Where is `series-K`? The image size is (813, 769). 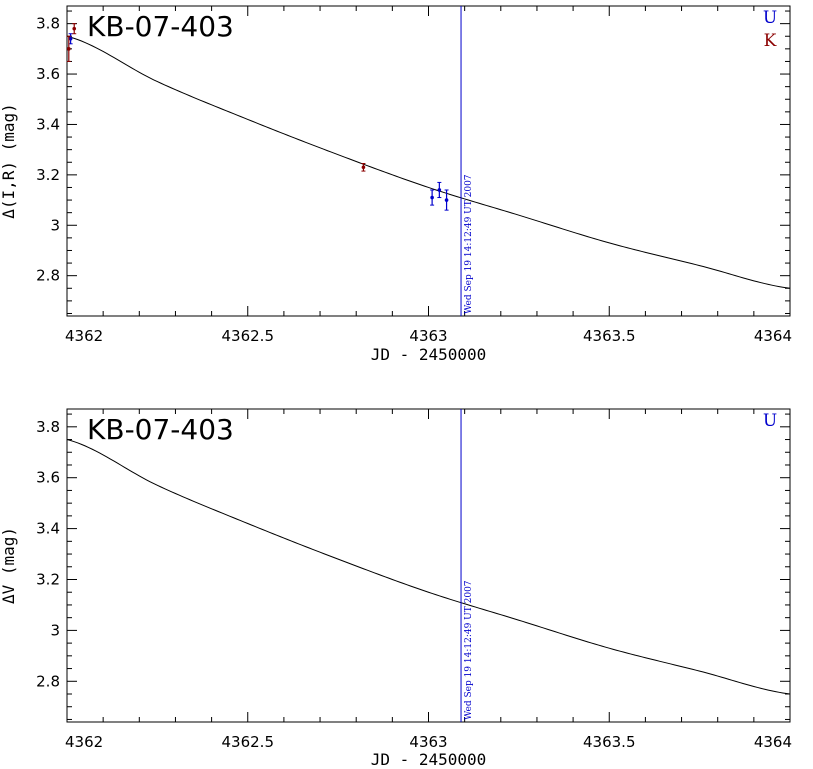 series-K is located at coordinates (216, 97).